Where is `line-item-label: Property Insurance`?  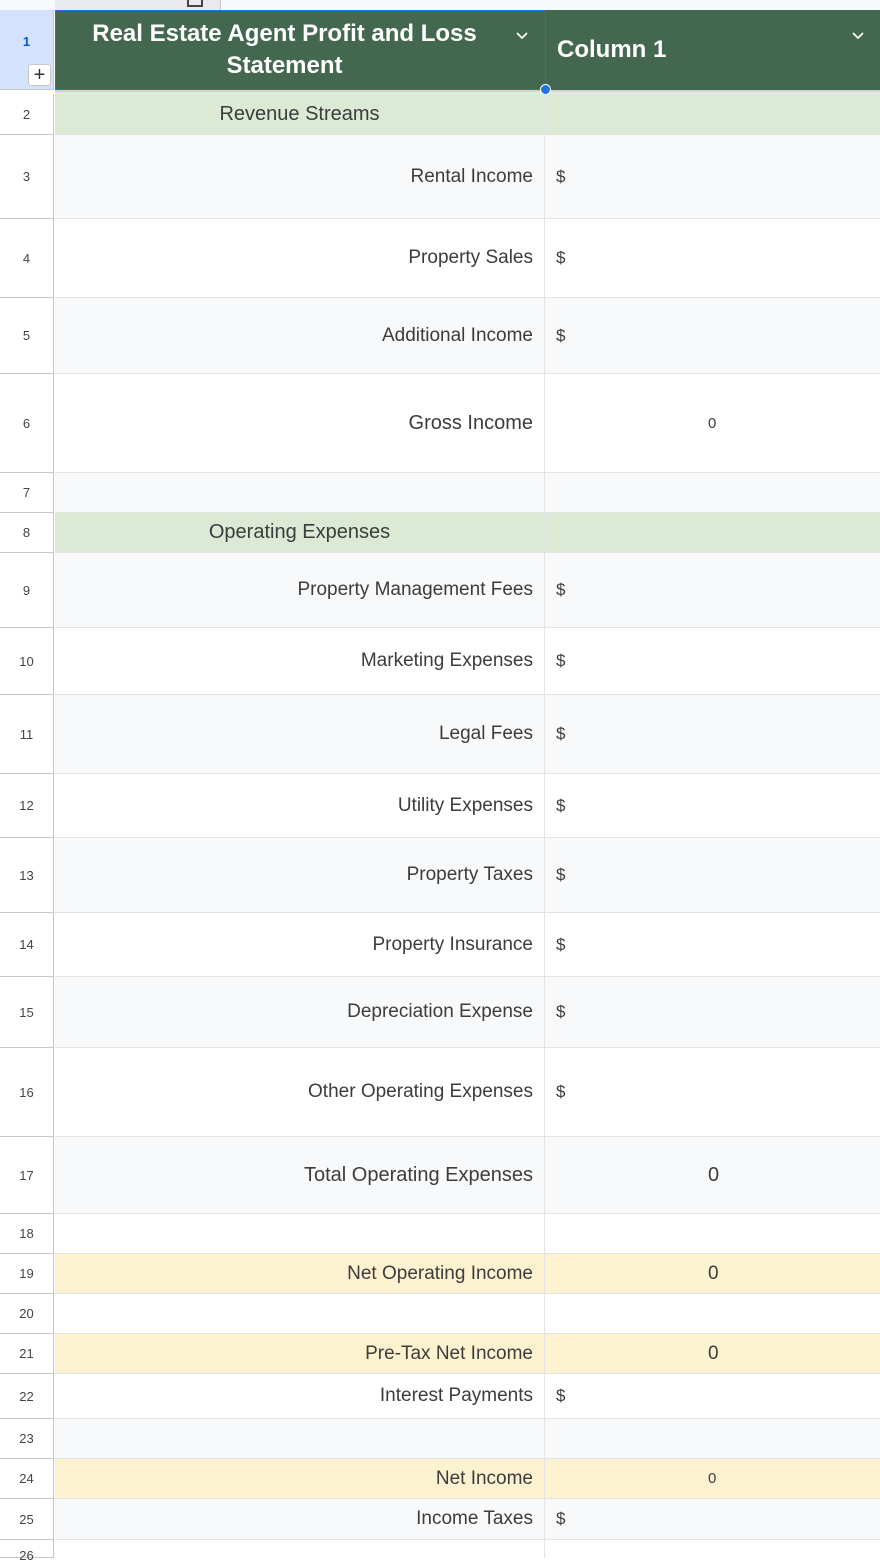 line-item-label: Property Insurance is located at coordinates (452, 944).